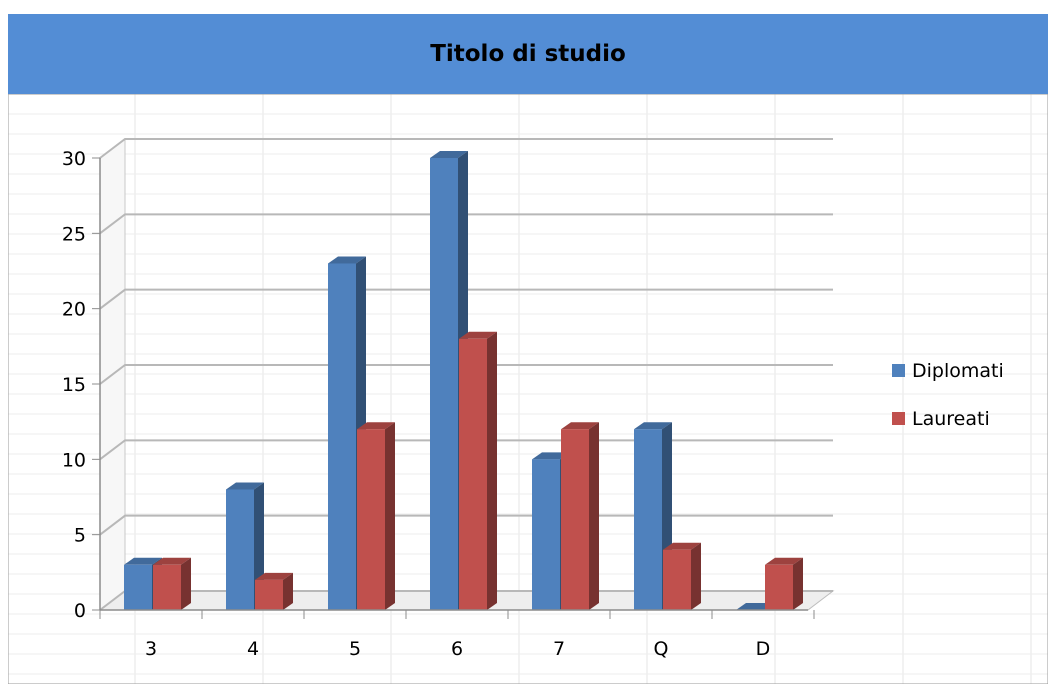 The width and height of the screenshot is (1048, 688). Describe the element at coordinates (958, 371) in the screenshot. I see `legend-label: Diplomati` at that location.